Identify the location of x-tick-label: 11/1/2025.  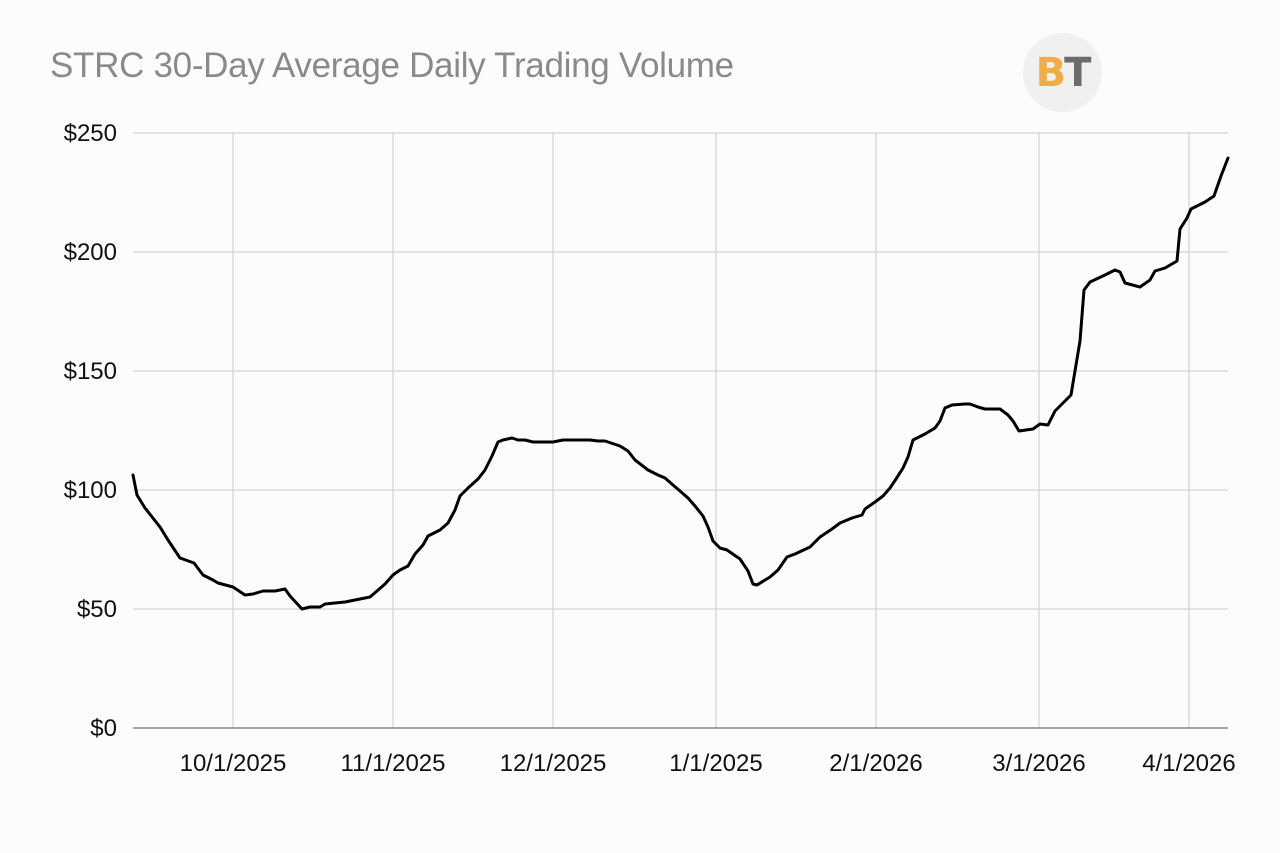
(393, 763).